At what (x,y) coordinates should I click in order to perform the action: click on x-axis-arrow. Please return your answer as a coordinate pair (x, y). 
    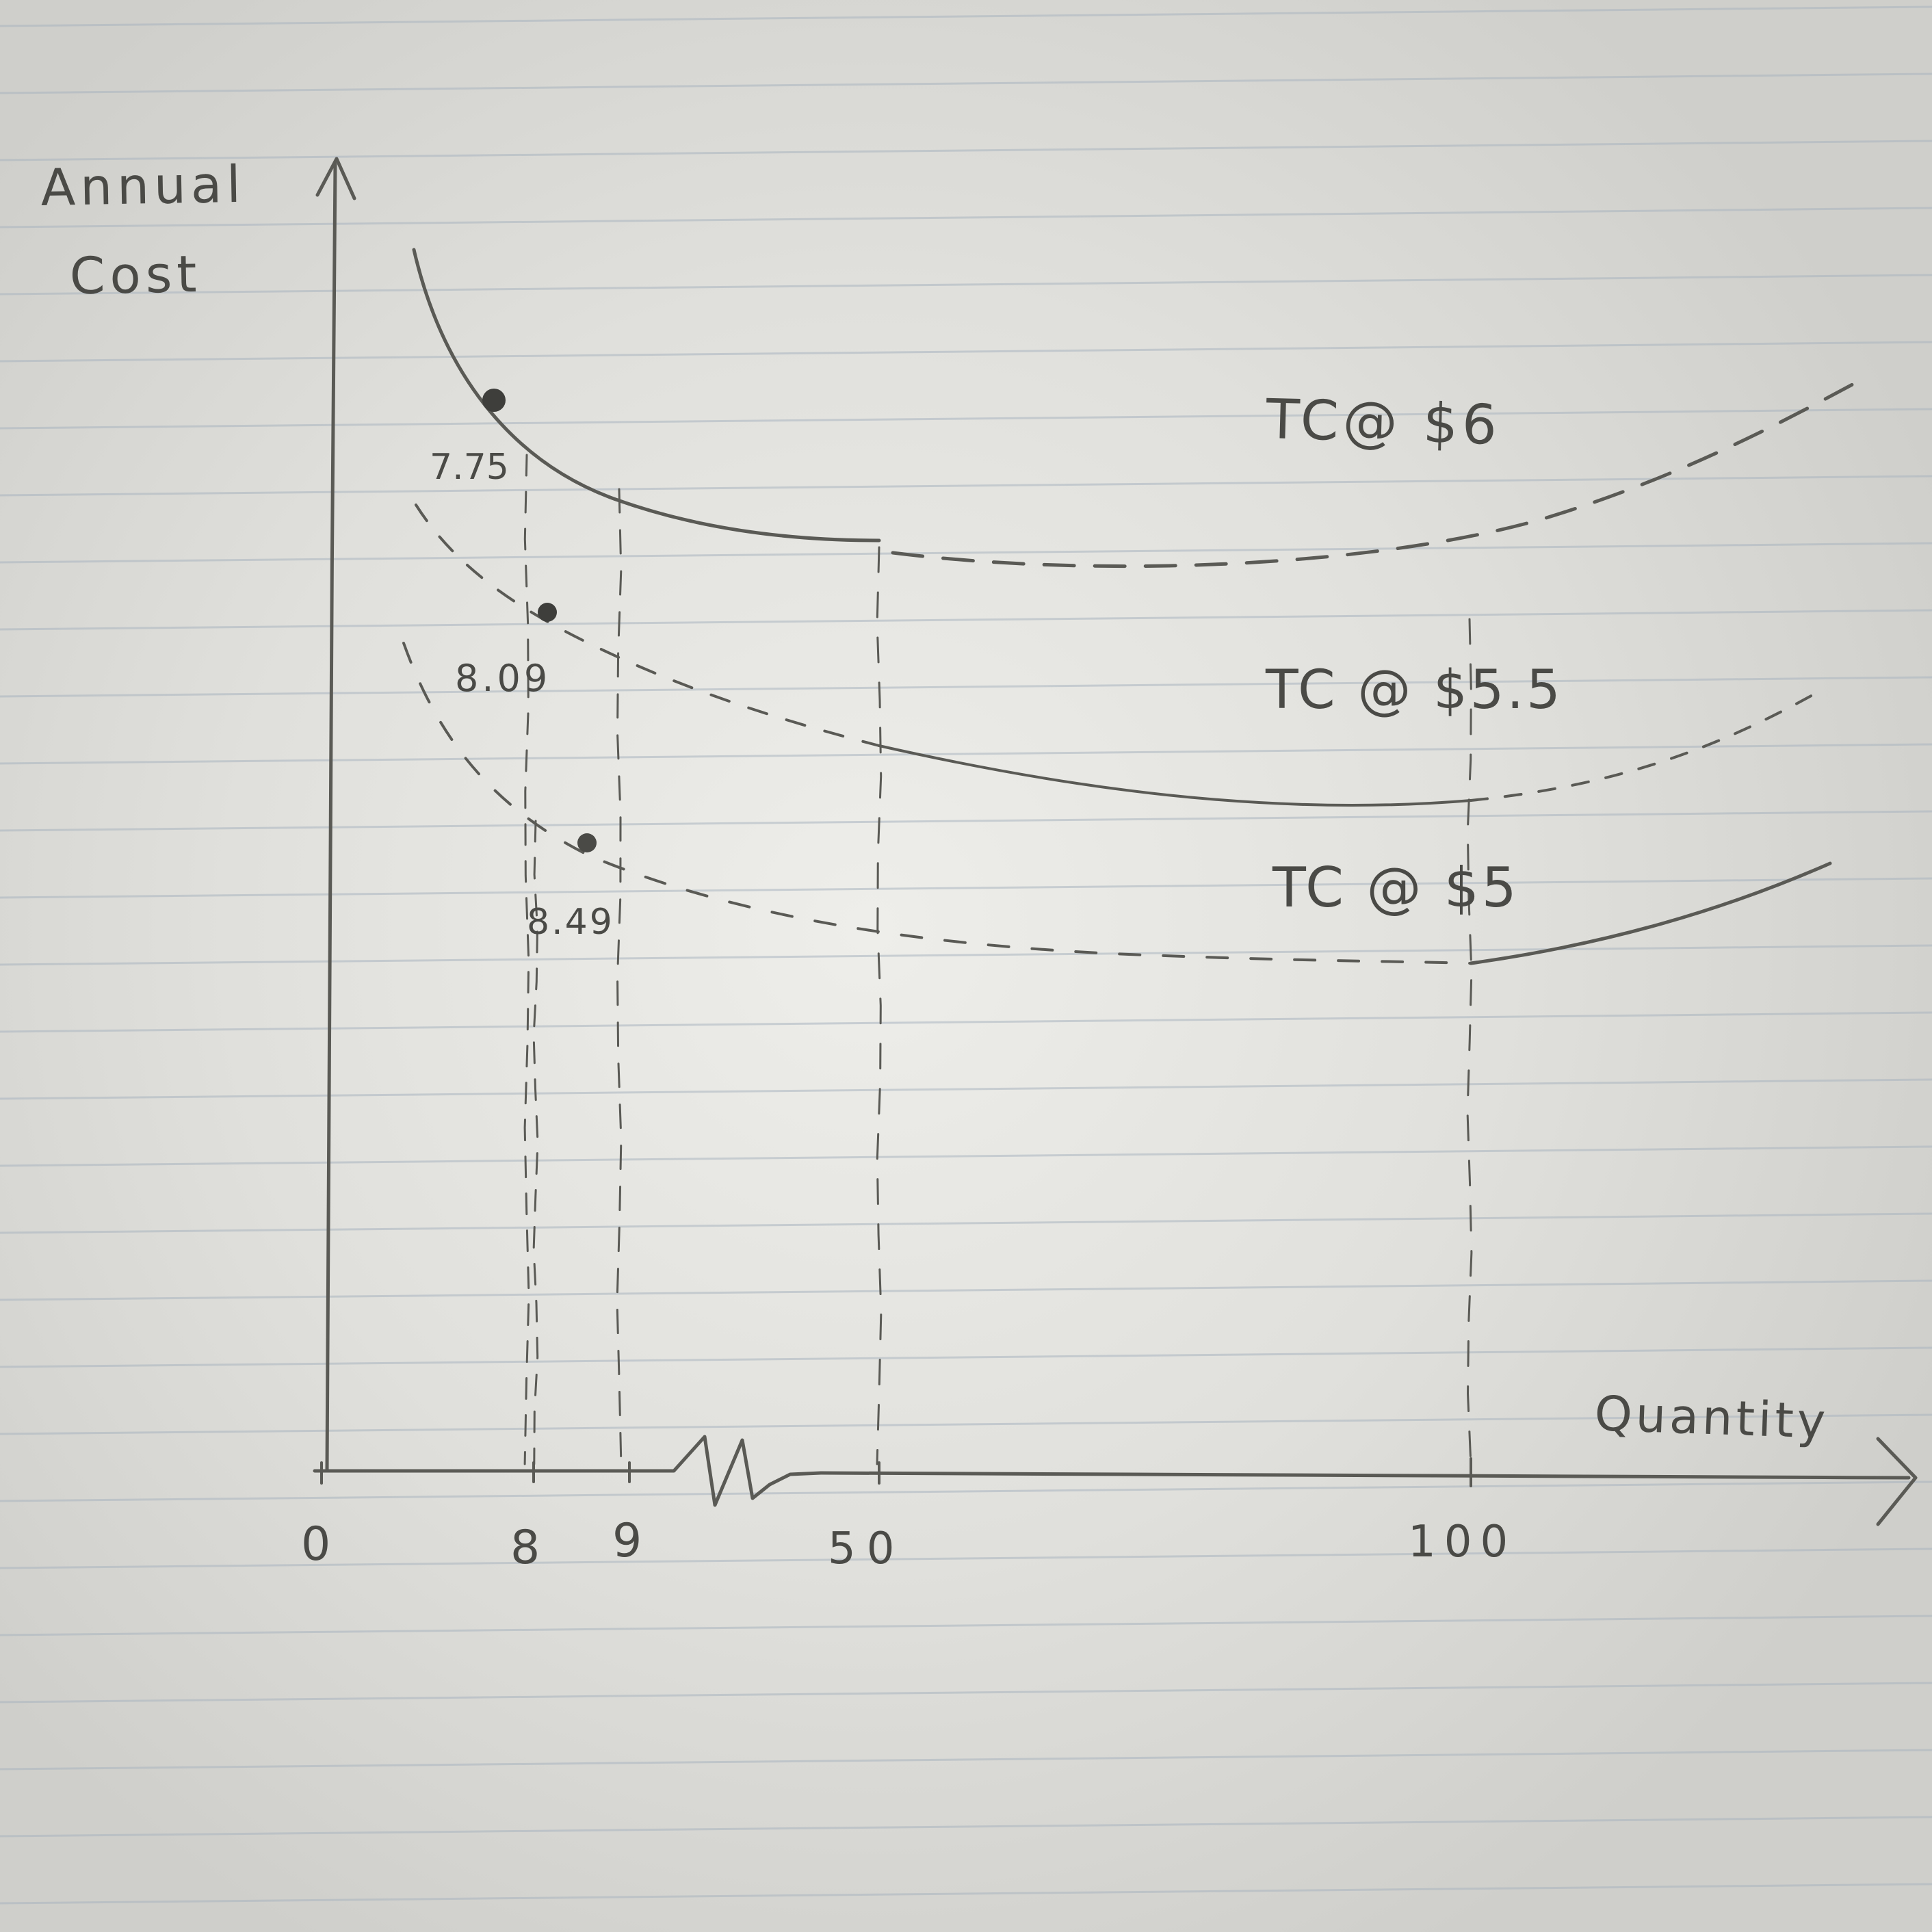
    Looking at the image, I should click on (1897, 1481).